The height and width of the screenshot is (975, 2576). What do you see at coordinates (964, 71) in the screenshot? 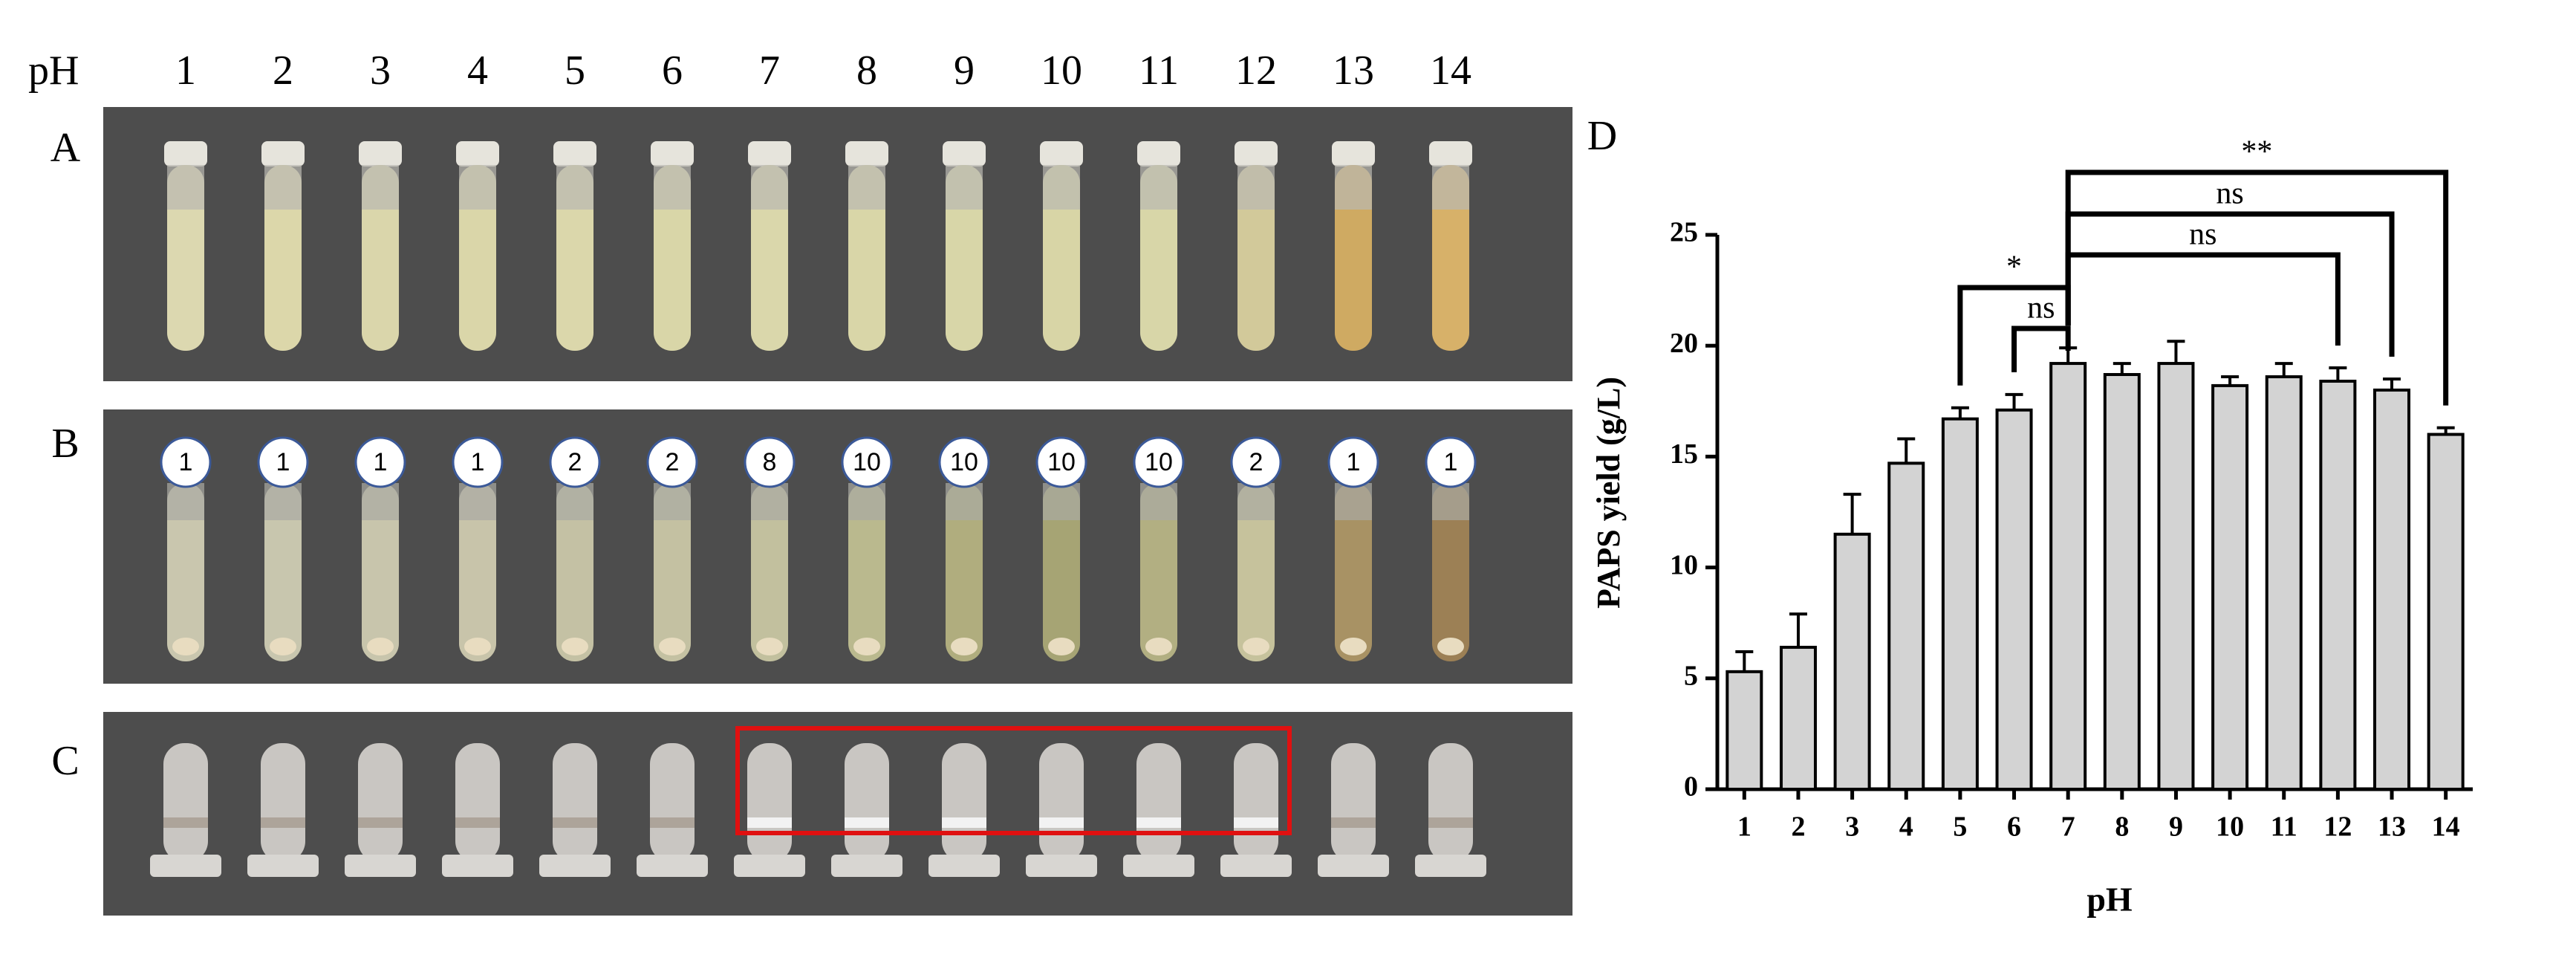
I see `ph-value: 9` at bounding box center [964, 71].